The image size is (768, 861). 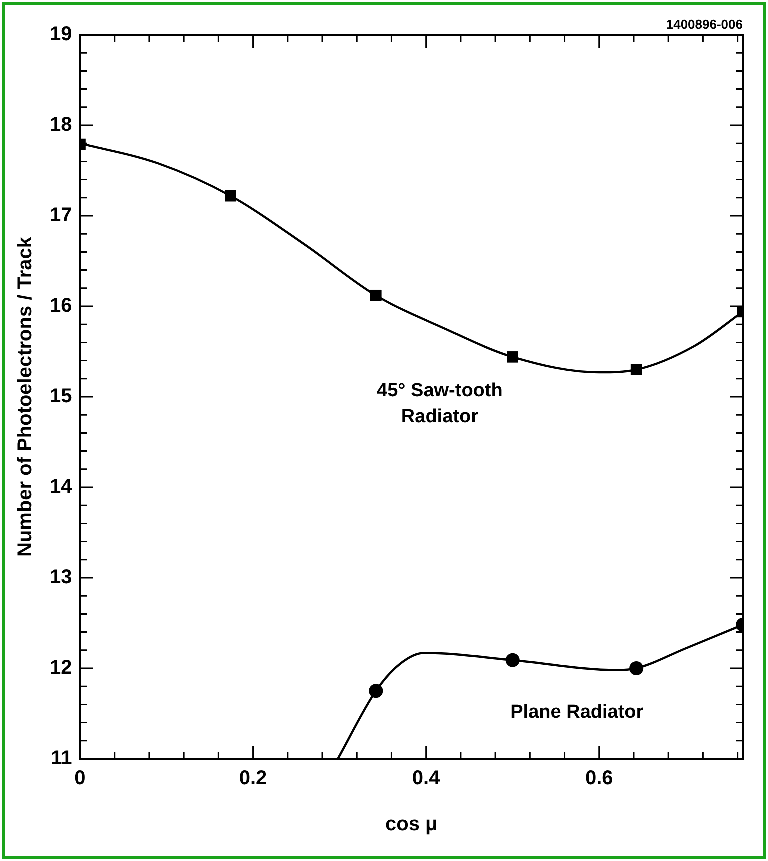 I want to click on x-tick-label: 0.4, so click(x=427, y=779).